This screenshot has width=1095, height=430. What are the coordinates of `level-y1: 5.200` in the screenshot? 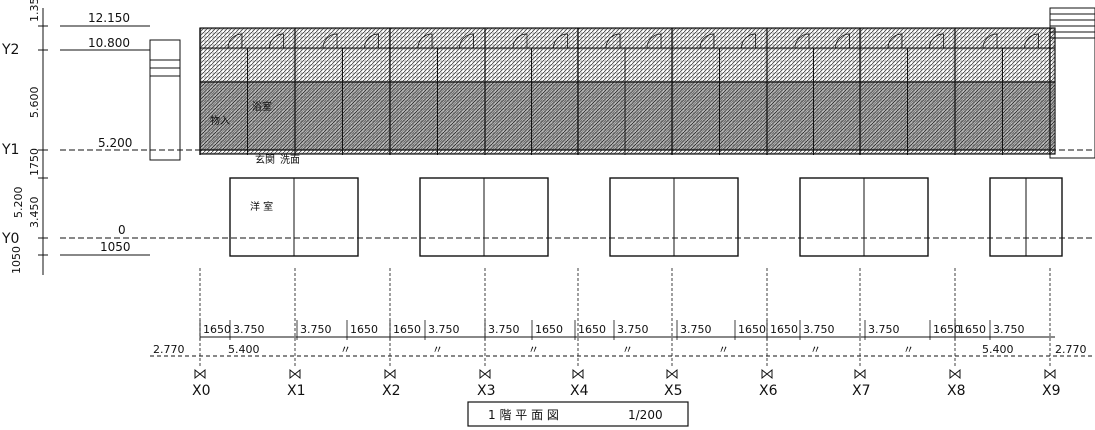 It's located at (115, 143).